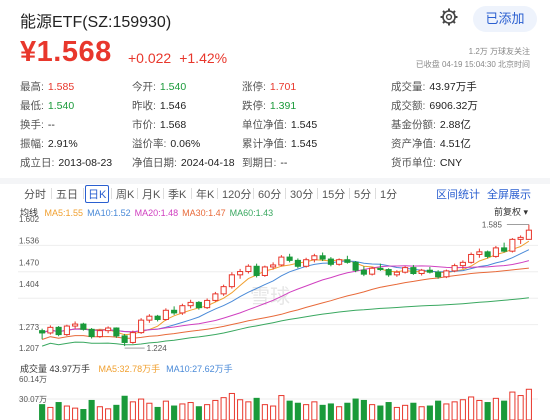  What do you see at coordinates (279, 143) in the screenshot?
I see `metric-cell: 累计净值: 1.545` at bounding box center [279, 143].